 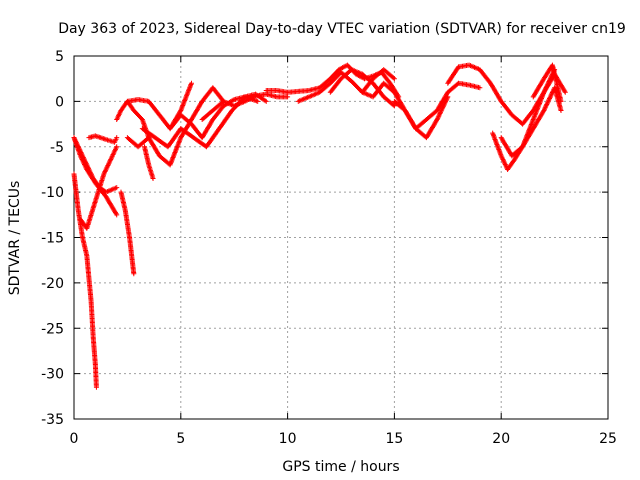 What do you see at coordinates (59, 102) in the screenshot?
I see `y-tick-label: 0` at bounding box center [59, 102].